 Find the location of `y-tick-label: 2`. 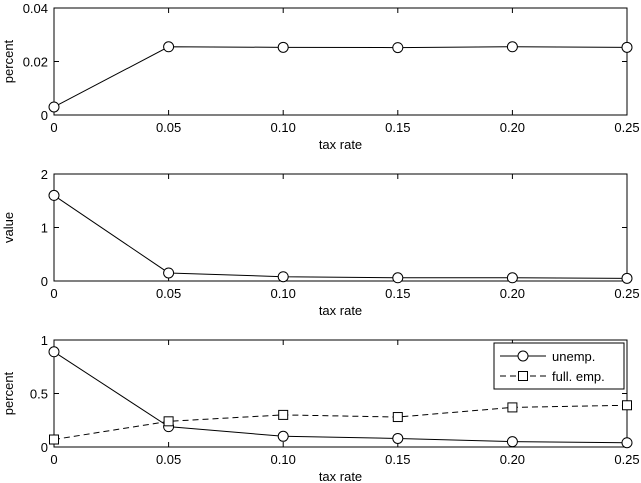

y-tick-label: 2 is located at coordinates (44, 174).